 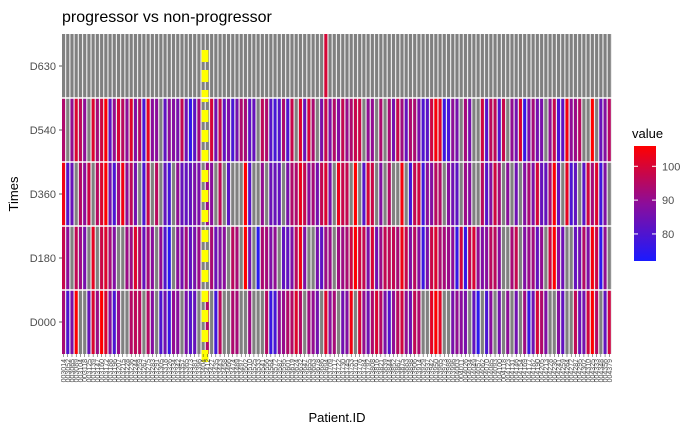 I want to click on x-tick-label: 003104, so click(x=81, y=370).